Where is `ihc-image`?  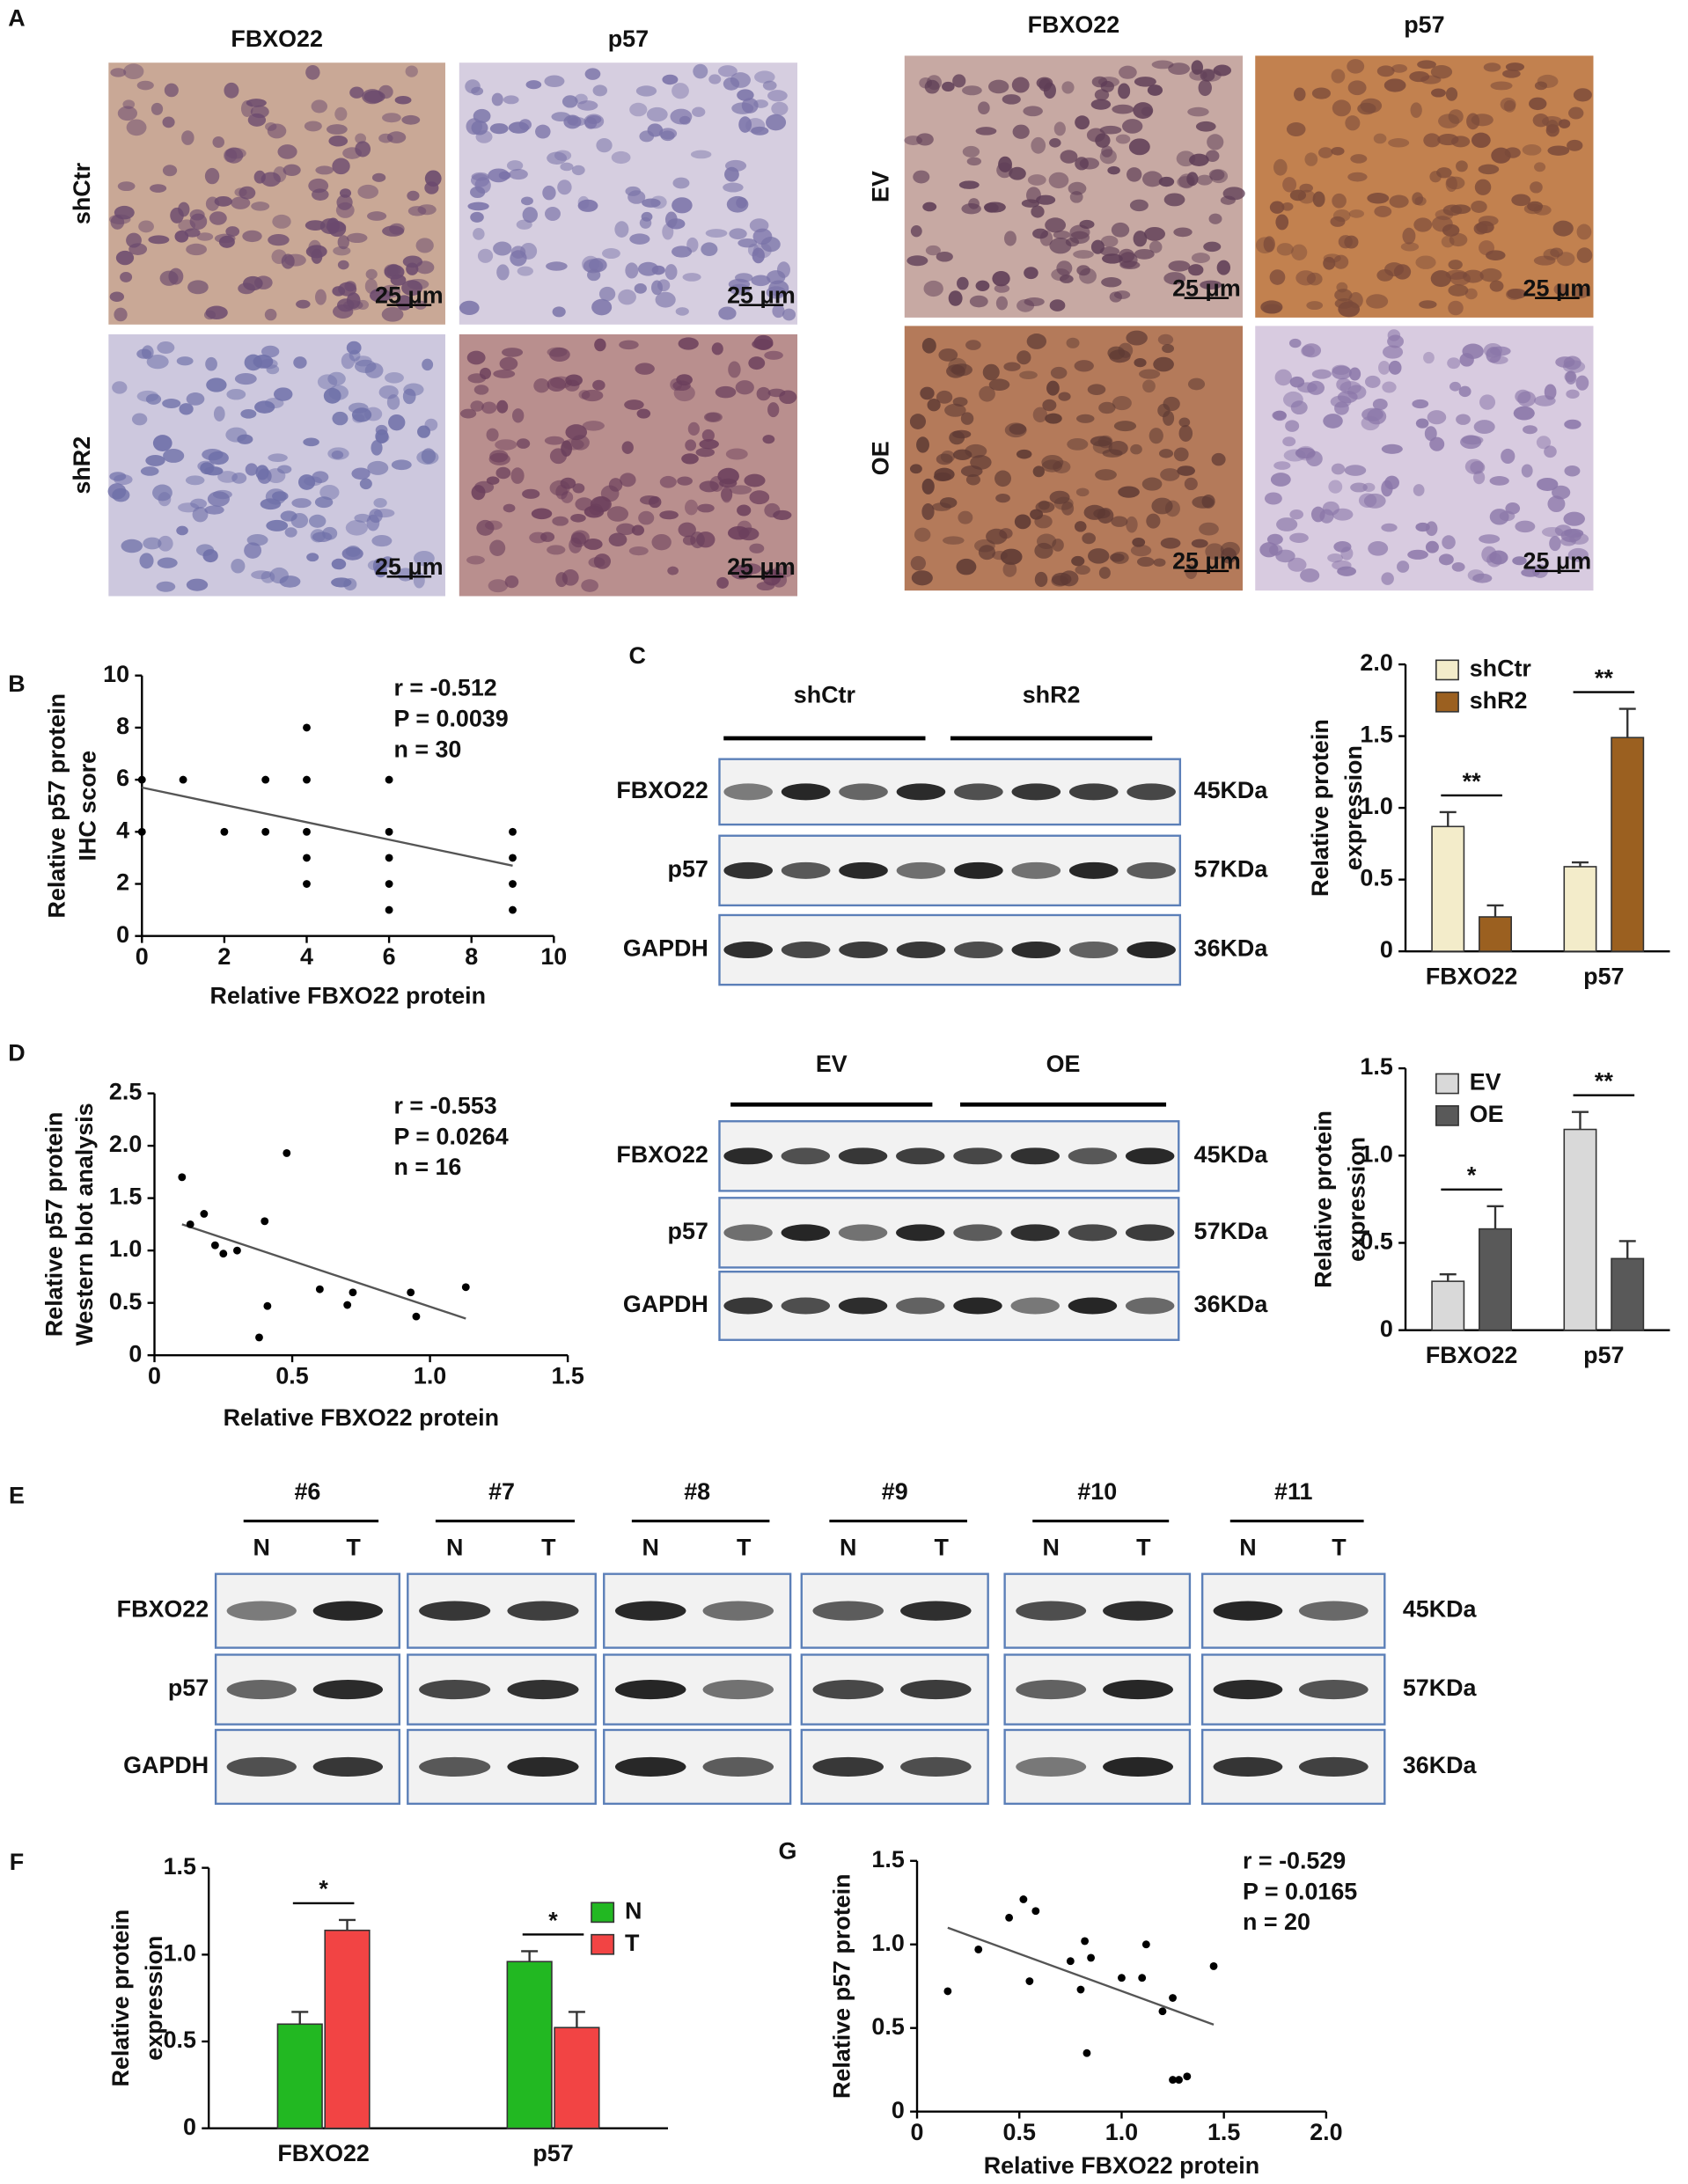
ihc-image is located at coordinates (628, 193).